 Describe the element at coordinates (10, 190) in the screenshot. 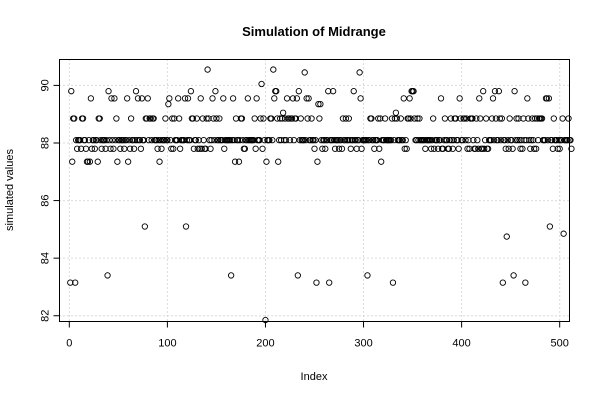

I see `y-axis-label: simulated values` at that location.